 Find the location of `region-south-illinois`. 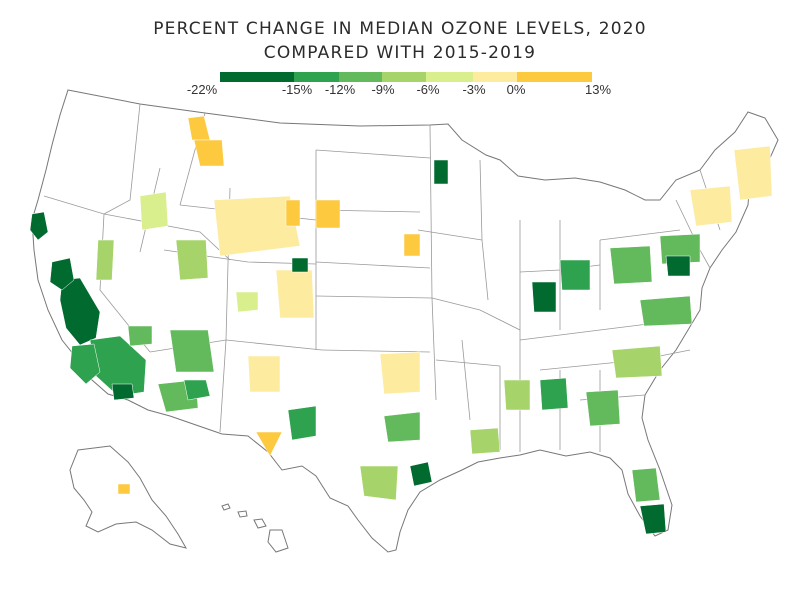

region-south-illinois is located at coordinates (544, 297).